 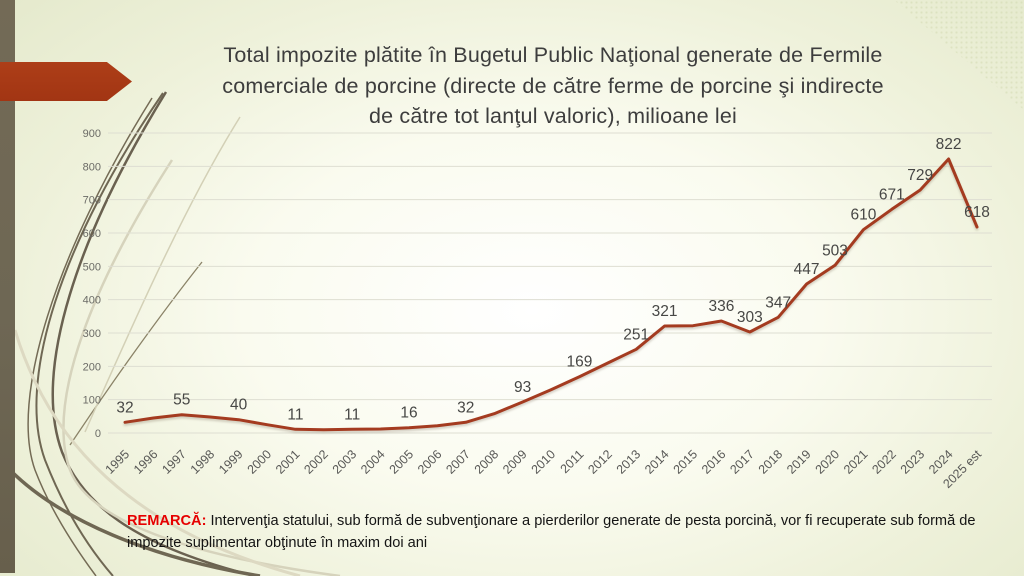 What do you see at coordinates (920, 175) in the screenshot?
I see `data-point-label: 729` at bounding box center [920, 175].